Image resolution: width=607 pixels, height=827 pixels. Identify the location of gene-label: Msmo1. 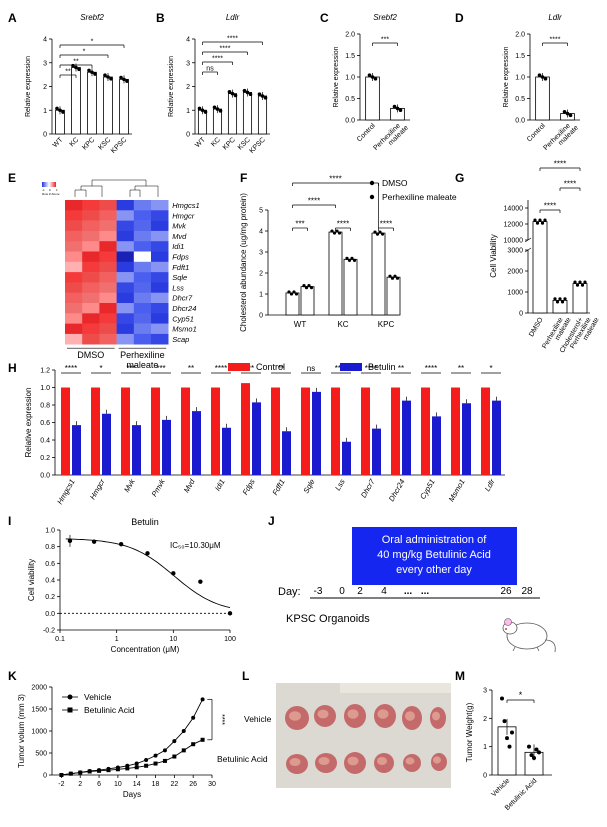
(184, 329).